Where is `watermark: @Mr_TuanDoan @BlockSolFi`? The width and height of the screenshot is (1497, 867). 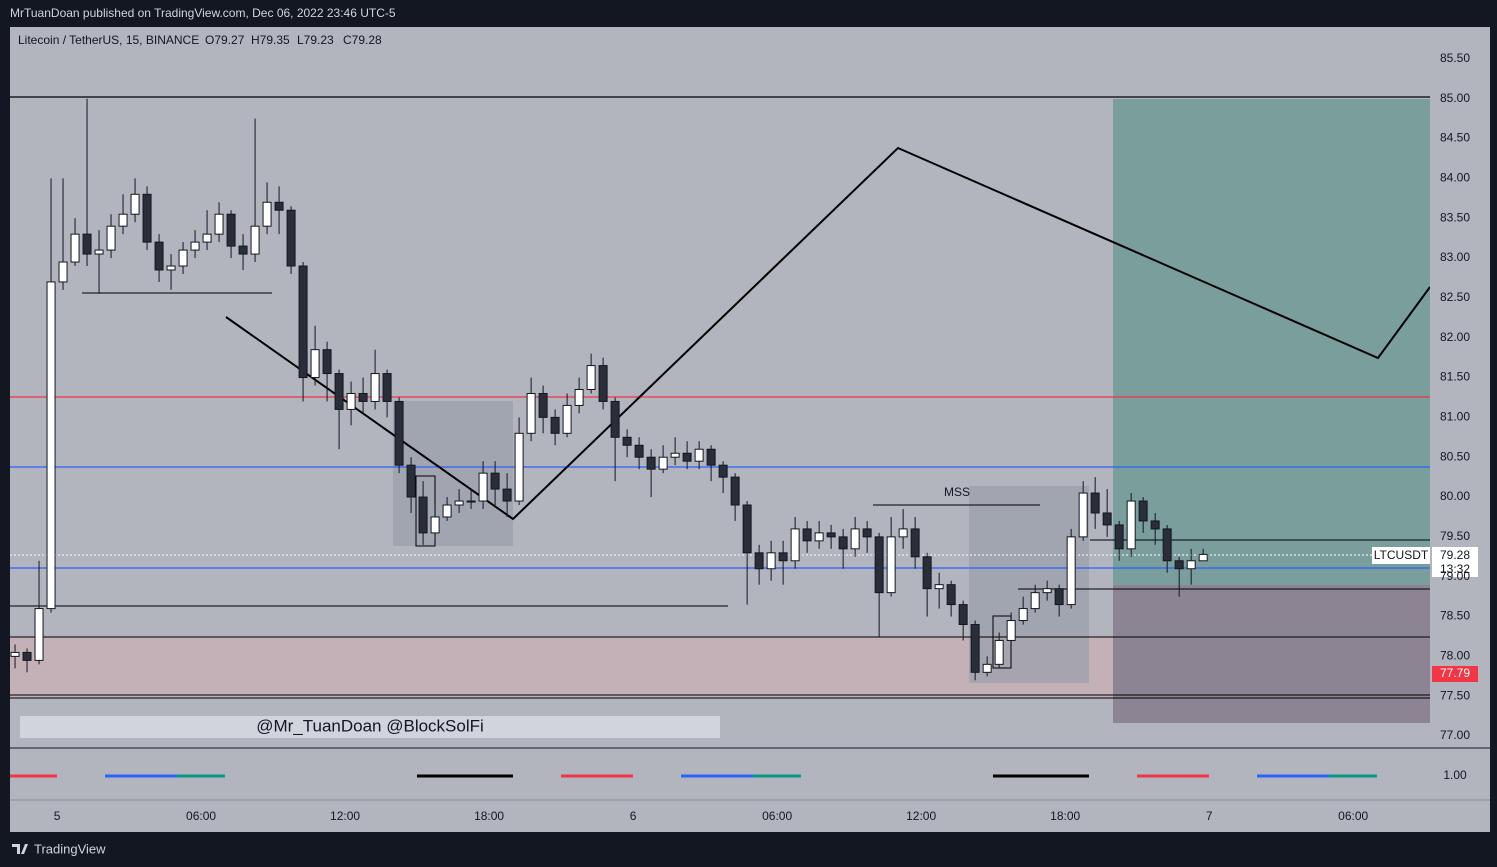 watermark: @Mr_TuanDoan @BlockSolFi is located at coordinates (370, 725).